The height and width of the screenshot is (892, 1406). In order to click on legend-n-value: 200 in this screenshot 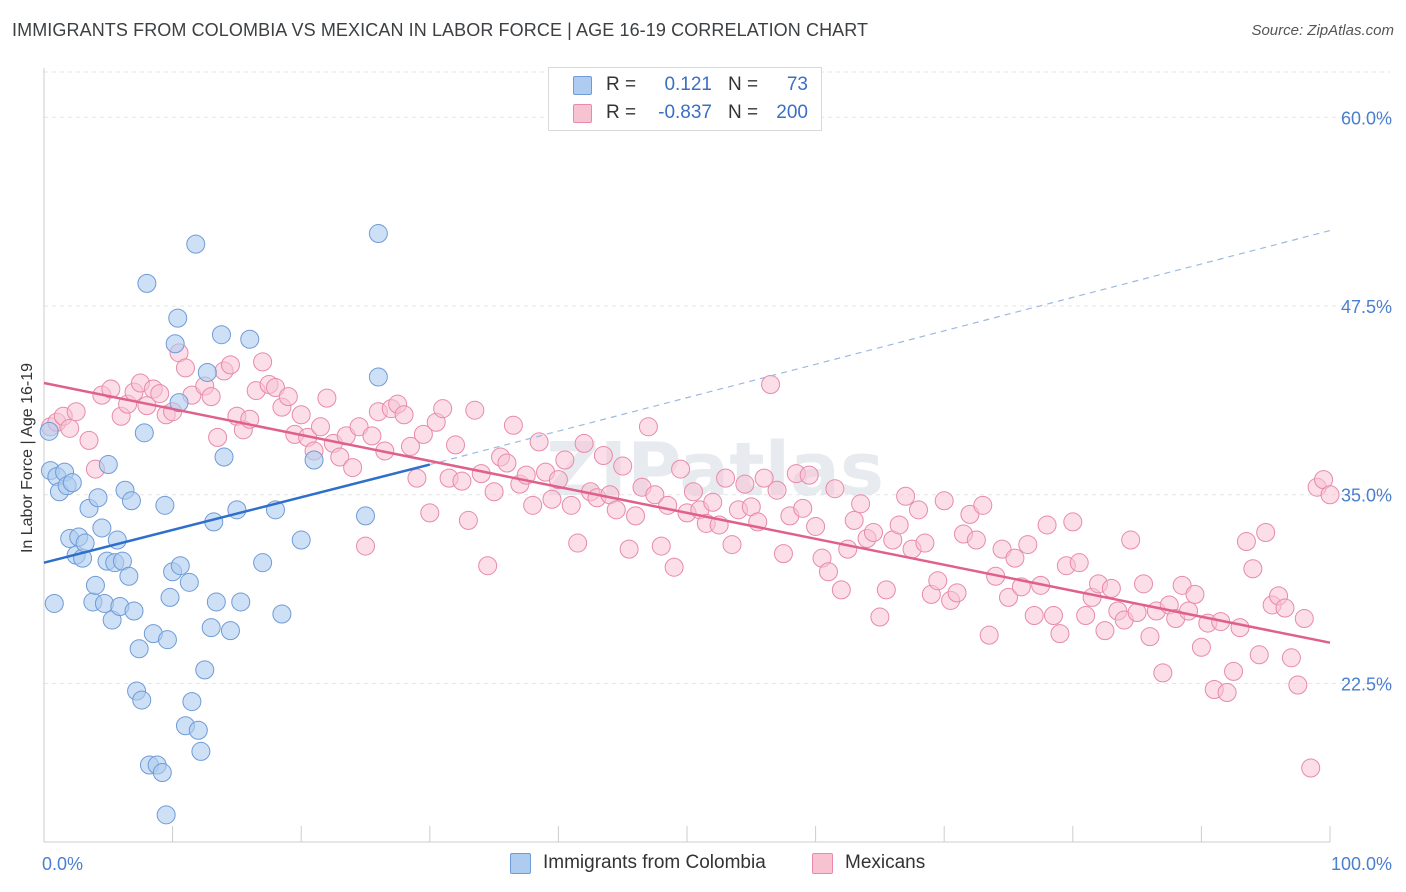, I will do `click(792, 112)`.